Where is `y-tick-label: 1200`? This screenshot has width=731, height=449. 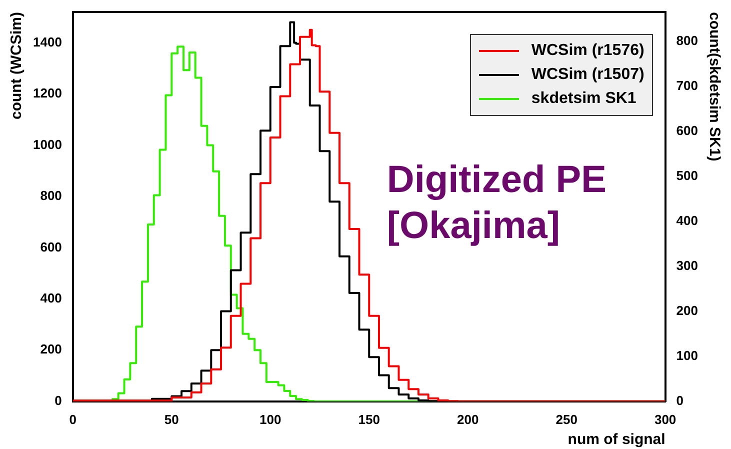
y-tick-label: 1200 is located at coordinates (47, 93).